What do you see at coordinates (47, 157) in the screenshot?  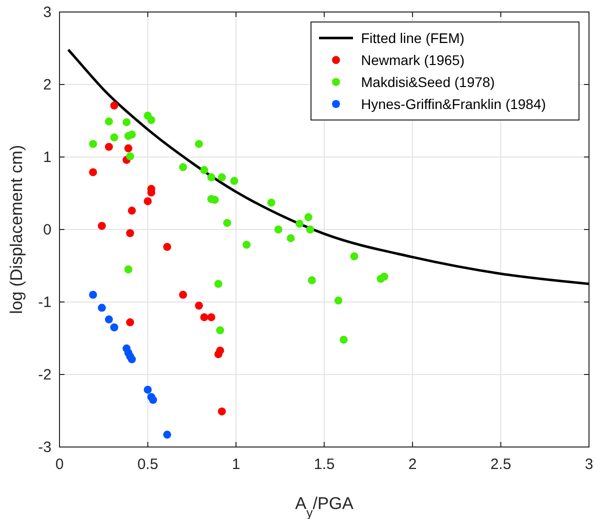 I see `y-tick-label: 1` at bounding box center [47, 157].